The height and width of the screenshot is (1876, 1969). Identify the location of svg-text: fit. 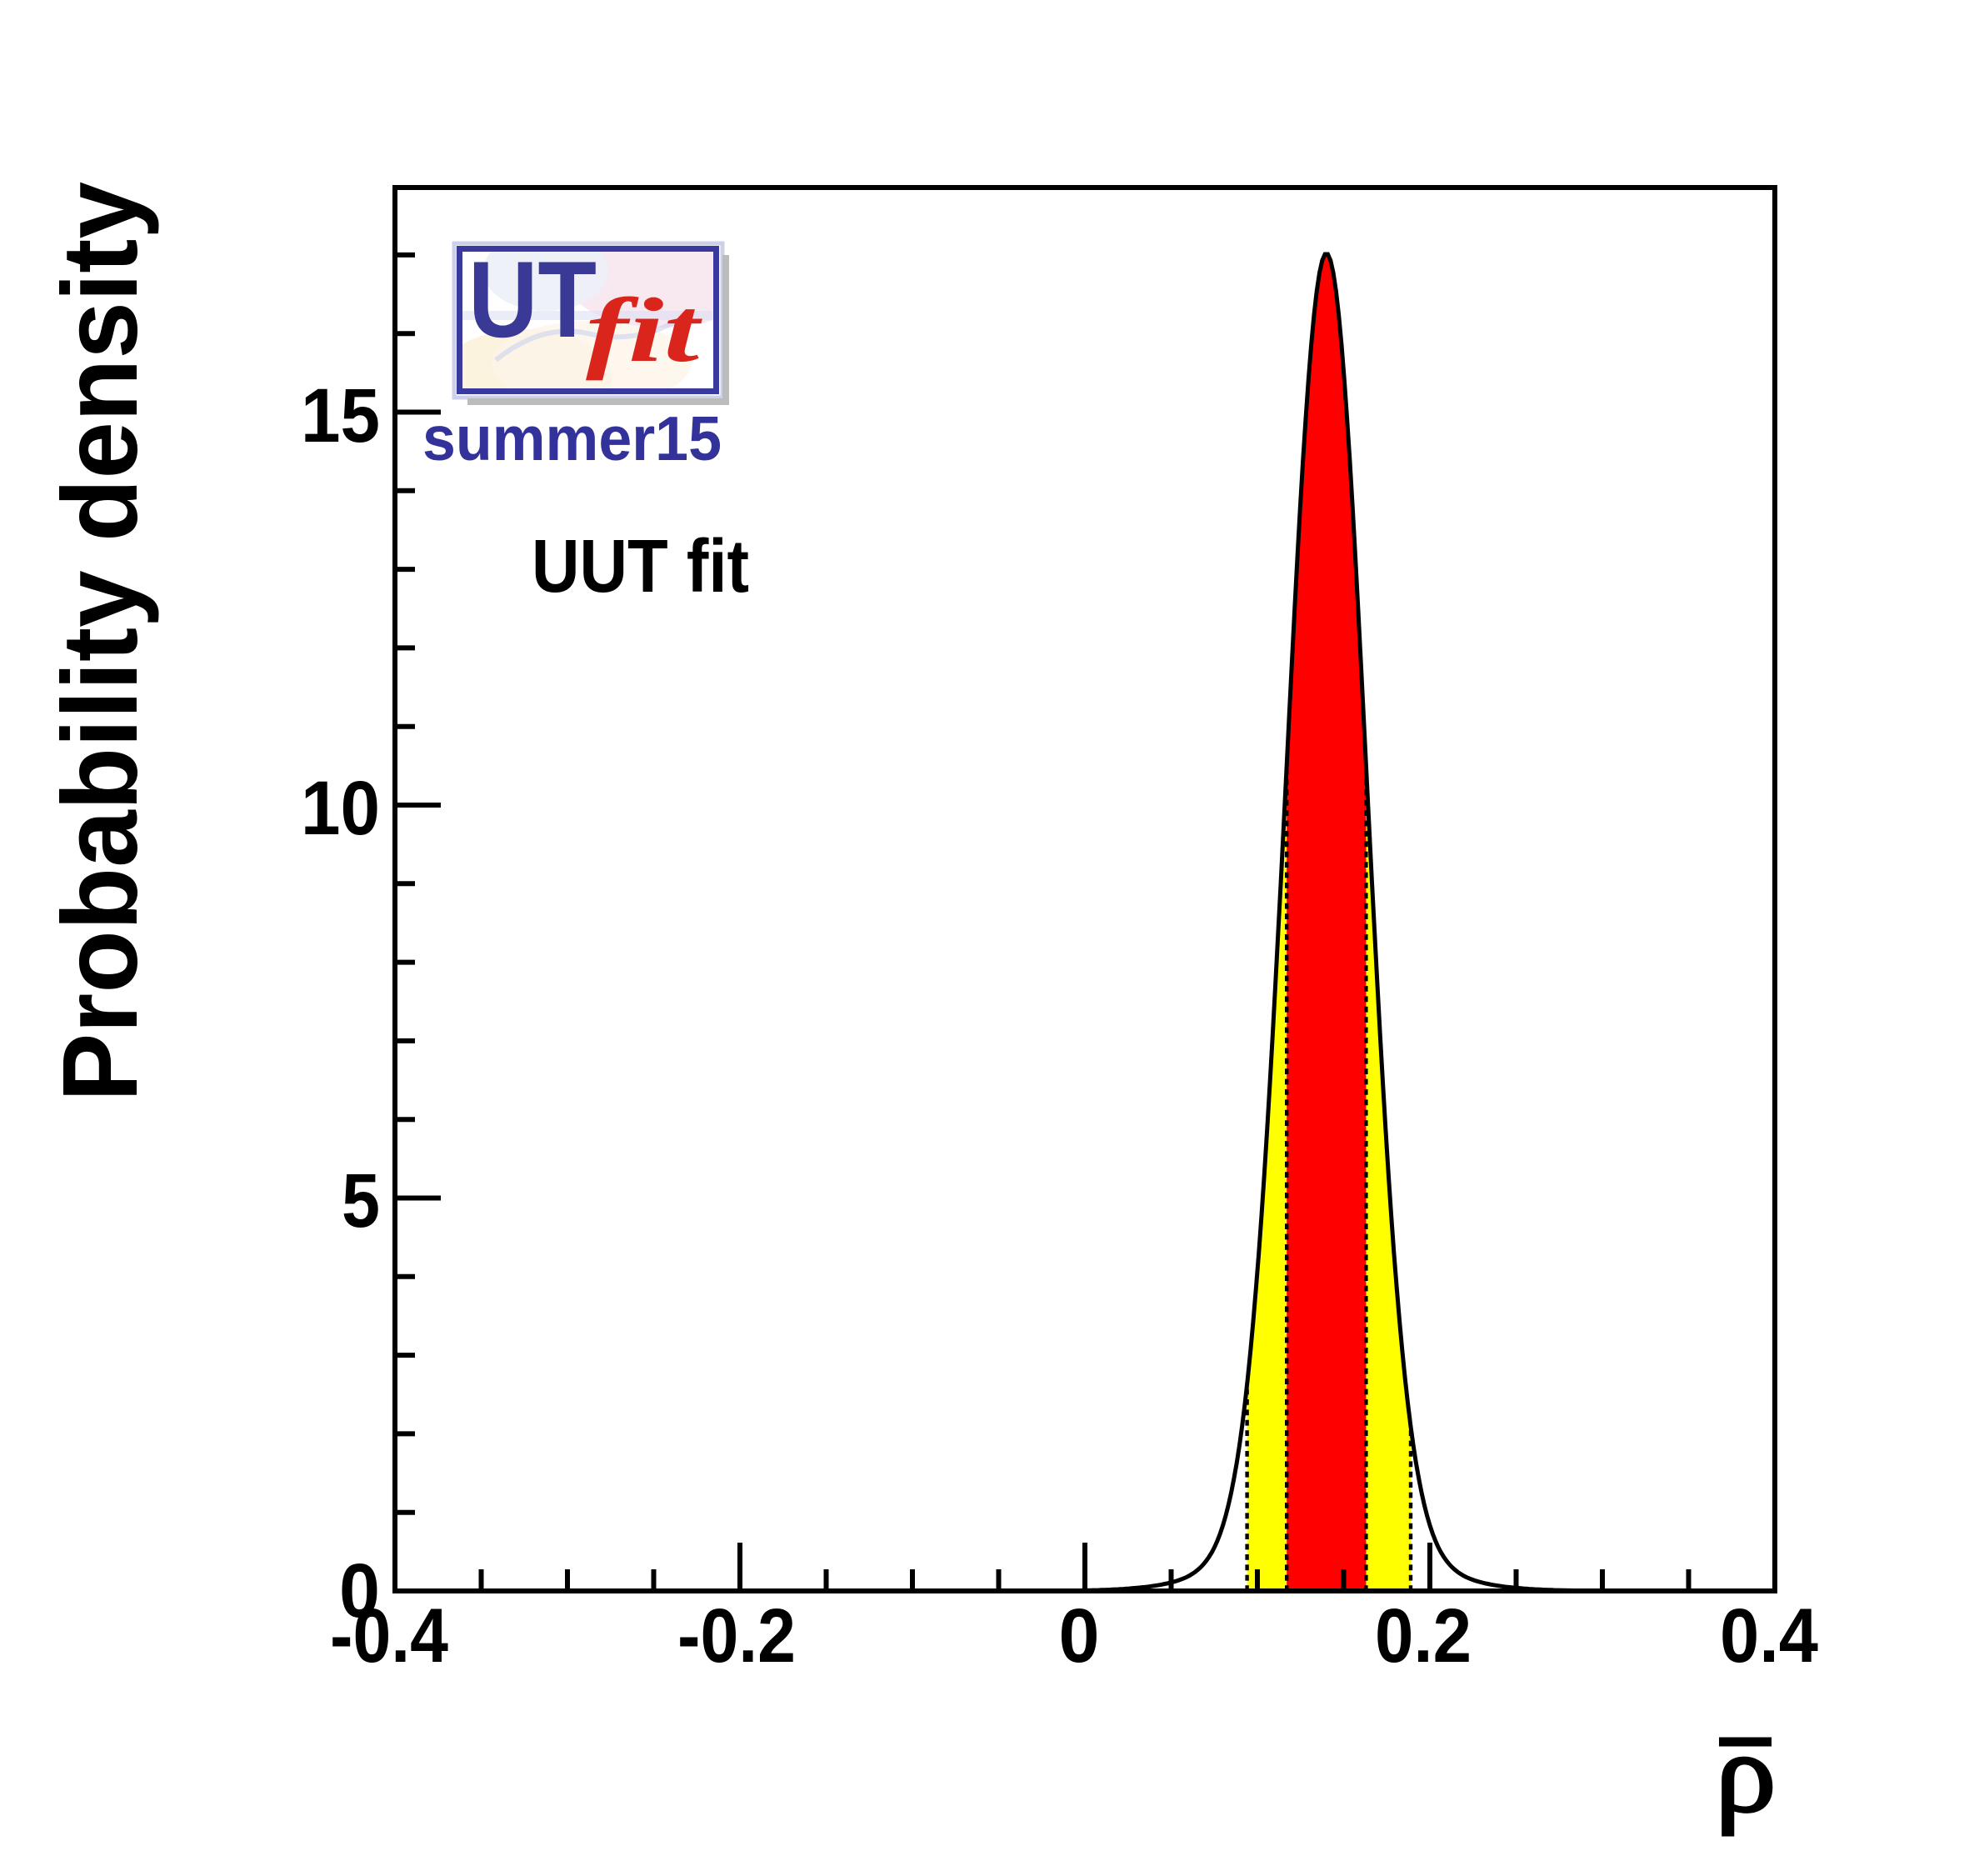
(644, 330).